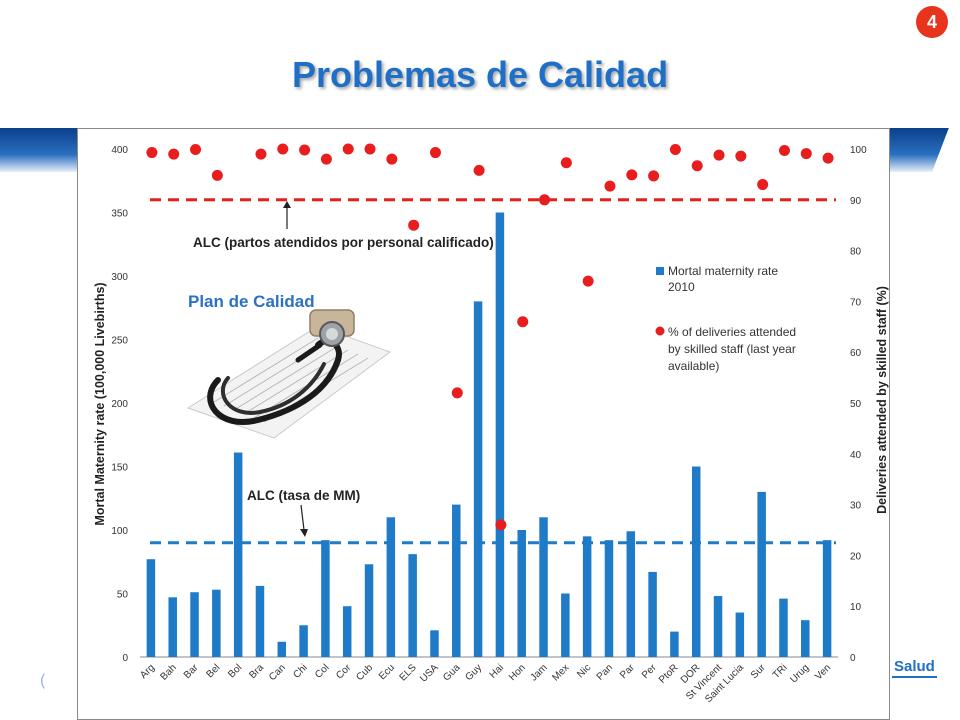  What do you see at coordinates (856, 556) in the screenshot?
I see `y2-tick-label: 20` at bounding box center [856, 556].